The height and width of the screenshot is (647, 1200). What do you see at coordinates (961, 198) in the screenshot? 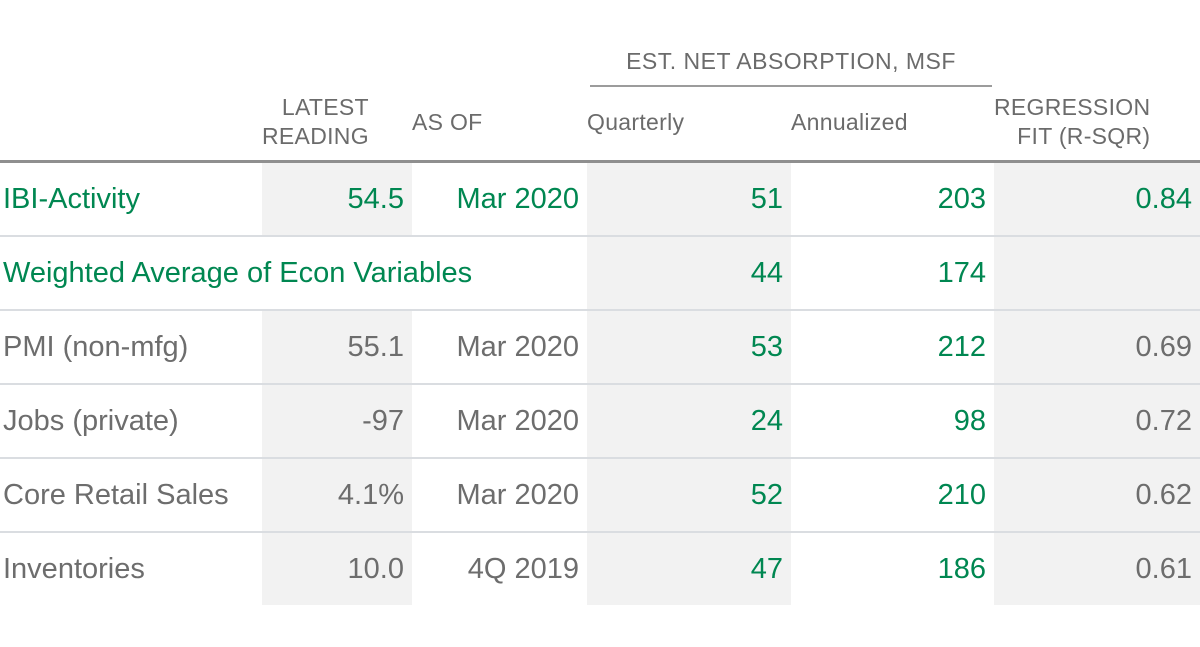
I see `cell-annualized: 203` at bounding box center [961, 198].